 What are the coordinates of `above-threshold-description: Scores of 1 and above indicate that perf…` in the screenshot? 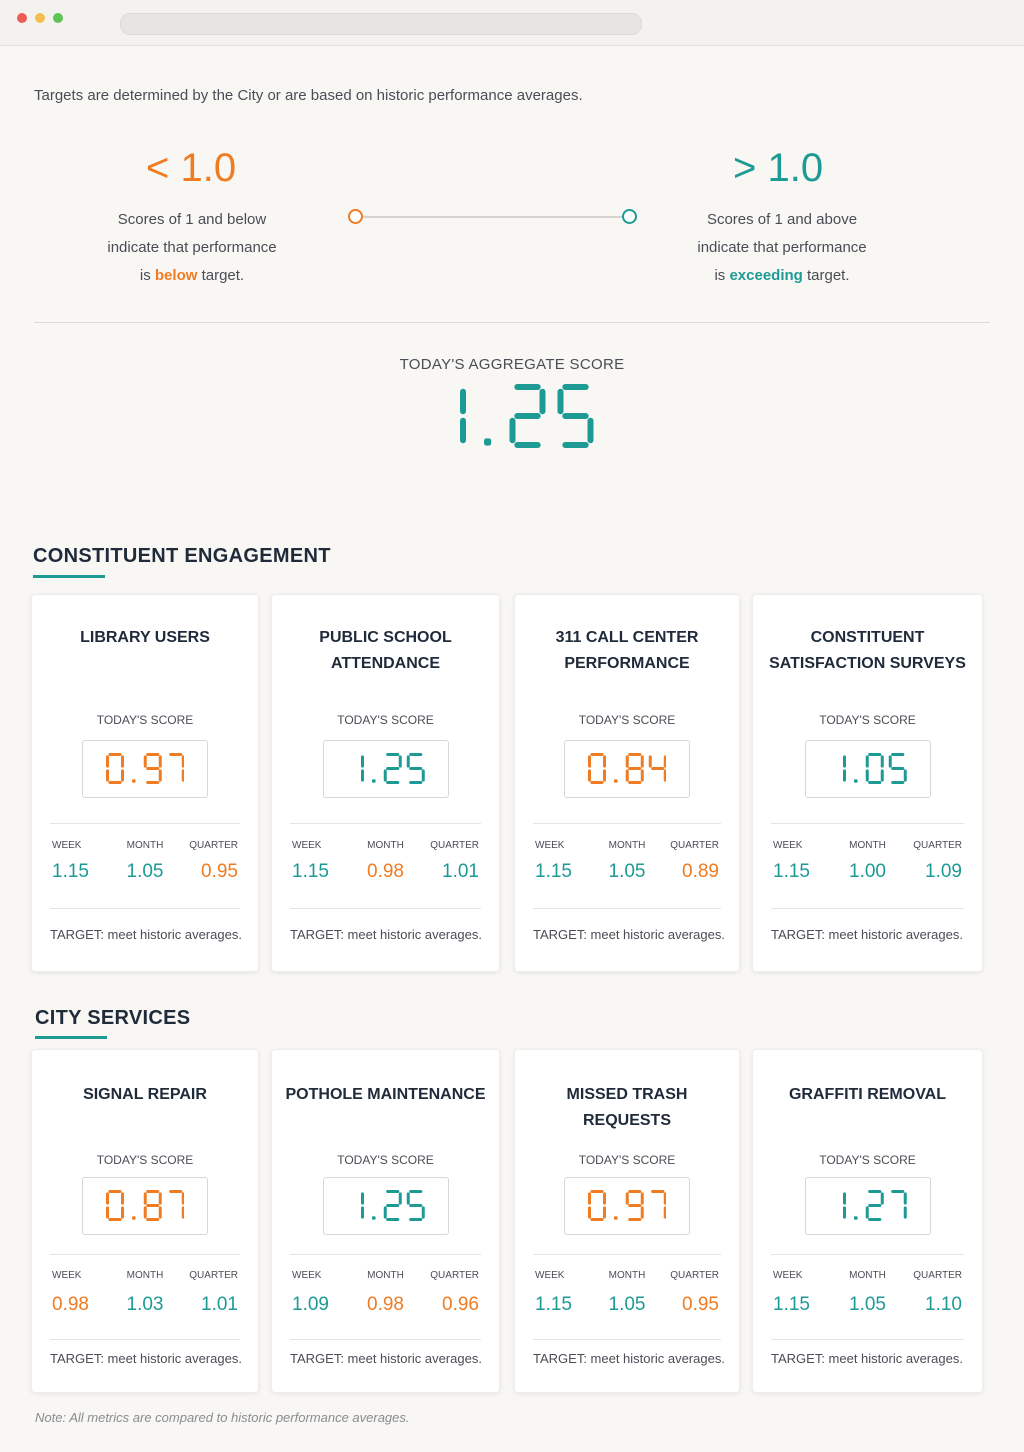 It's located at (782, 247).